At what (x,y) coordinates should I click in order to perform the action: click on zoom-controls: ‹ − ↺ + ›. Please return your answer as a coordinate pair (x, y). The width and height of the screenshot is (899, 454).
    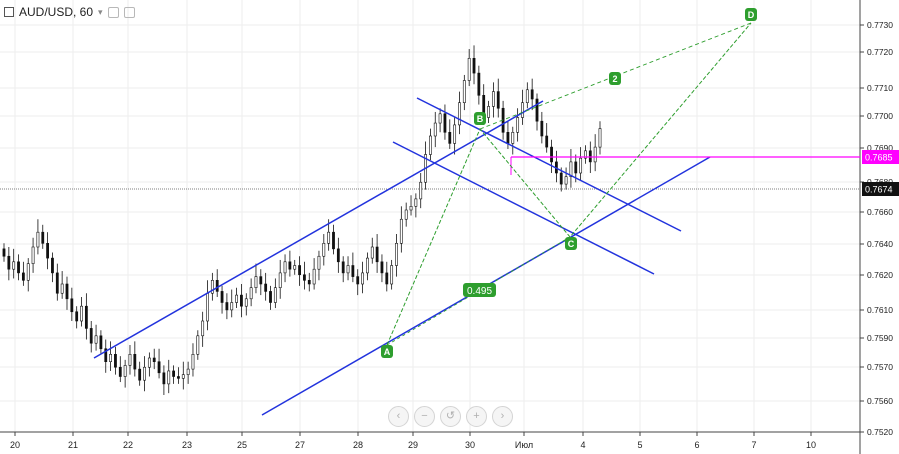
    Looking at the image, I should click on (450, 416).